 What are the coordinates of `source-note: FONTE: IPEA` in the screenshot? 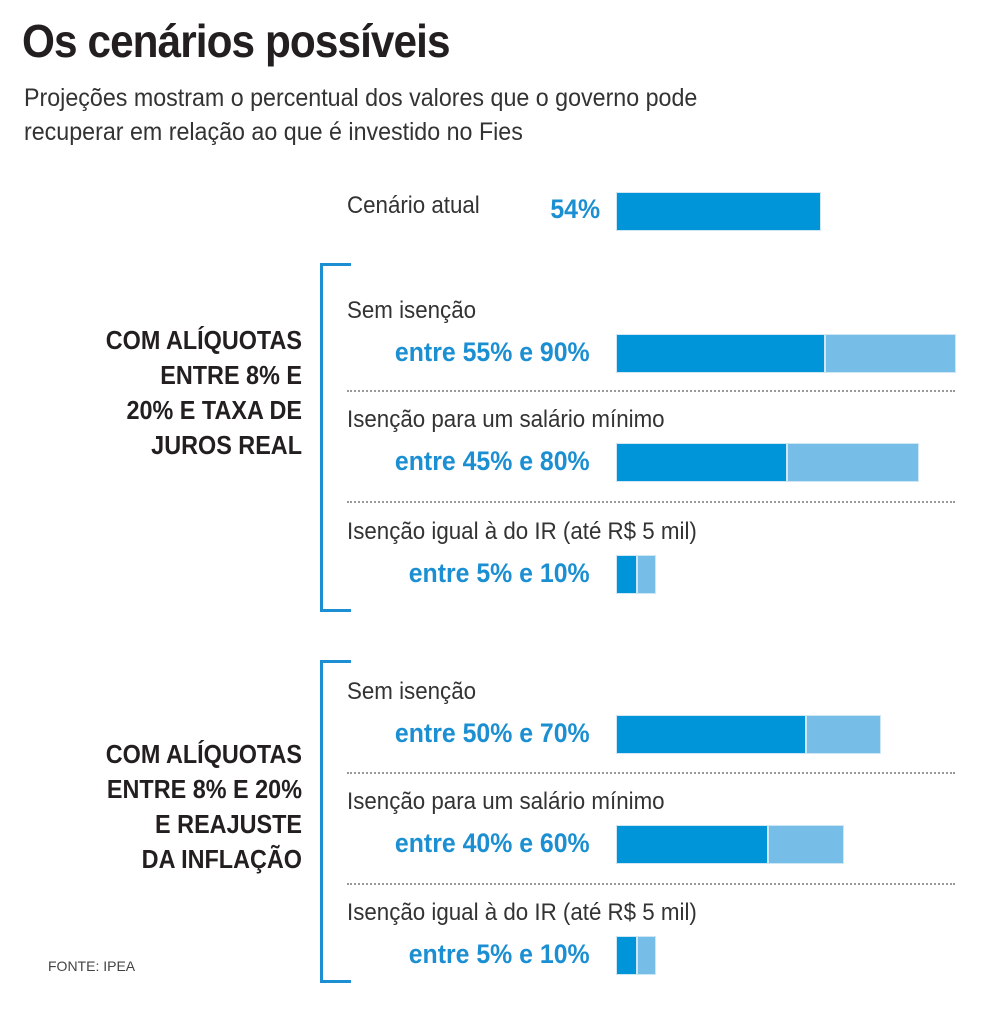 It's located at (92, 966).